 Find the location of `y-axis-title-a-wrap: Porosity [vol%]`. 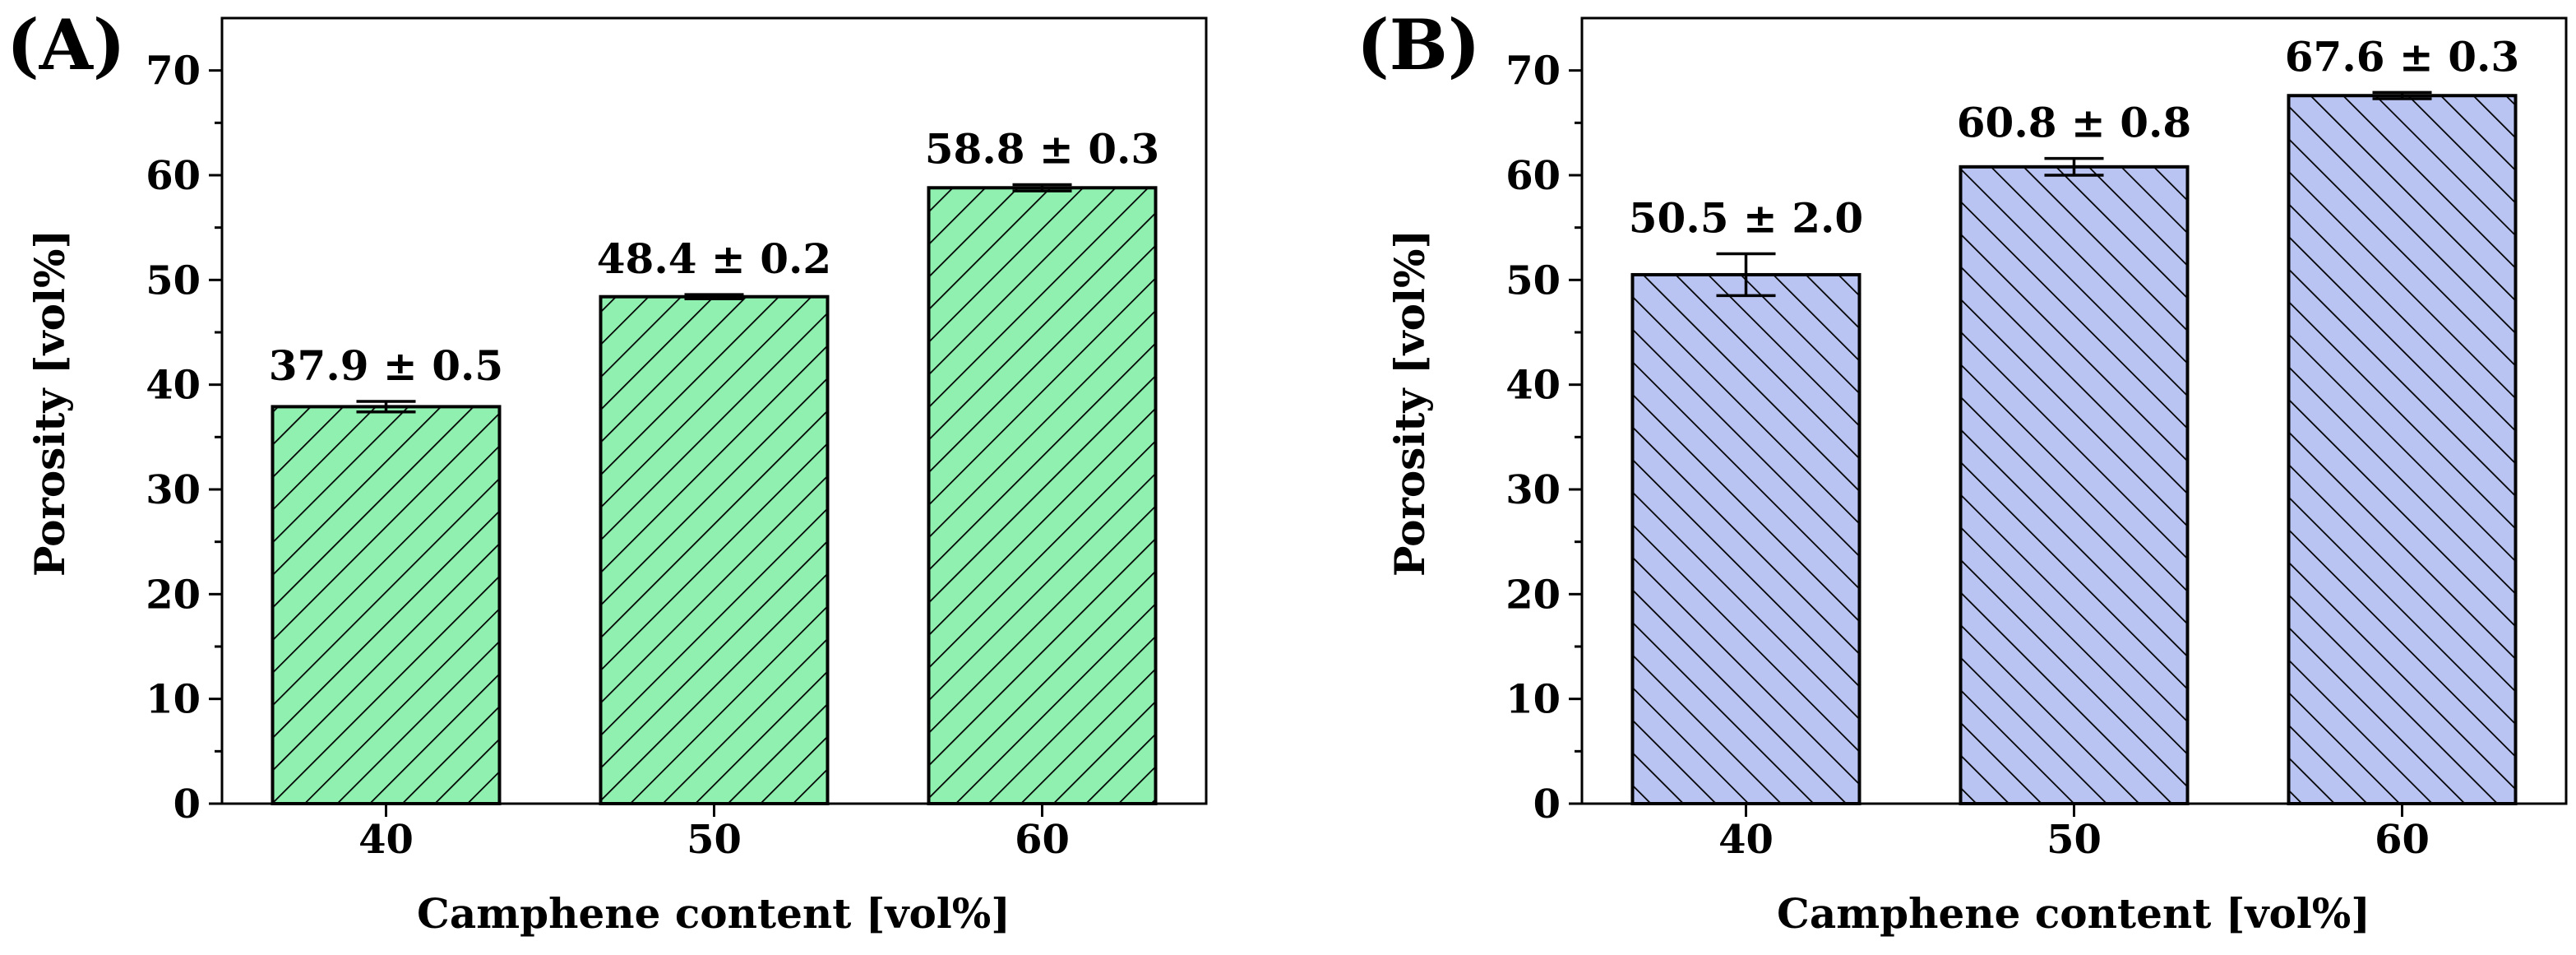

y-axis-title-a-wrap: Porosity [vol%] is located at coordinates (49, 403).